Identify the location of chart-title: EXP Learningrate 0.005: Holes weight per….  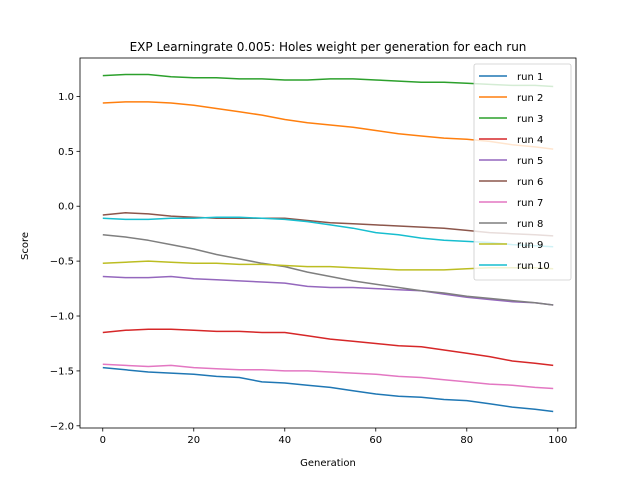
(328, 47).